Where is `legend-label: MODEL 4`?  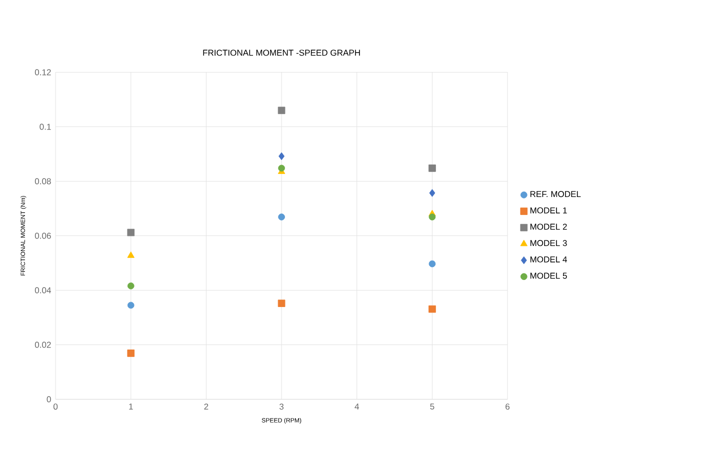
legend-label: MODEL 4 is located at coordinates (548, 259).